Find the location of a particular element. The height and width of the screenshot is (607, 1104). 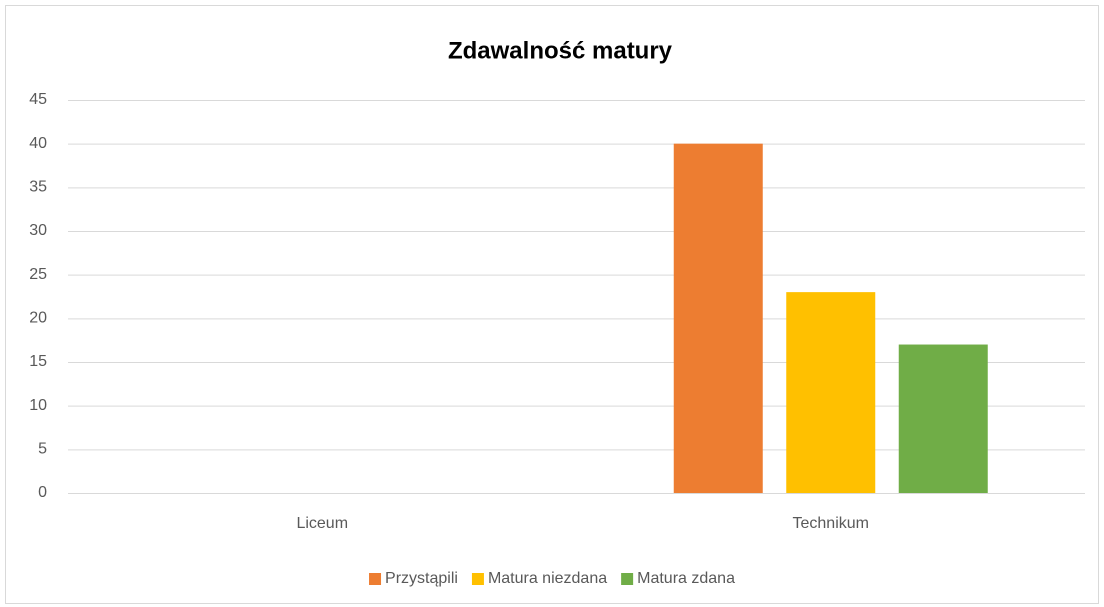

legend-label: Przystąpili is located at coordinates (421, 578).